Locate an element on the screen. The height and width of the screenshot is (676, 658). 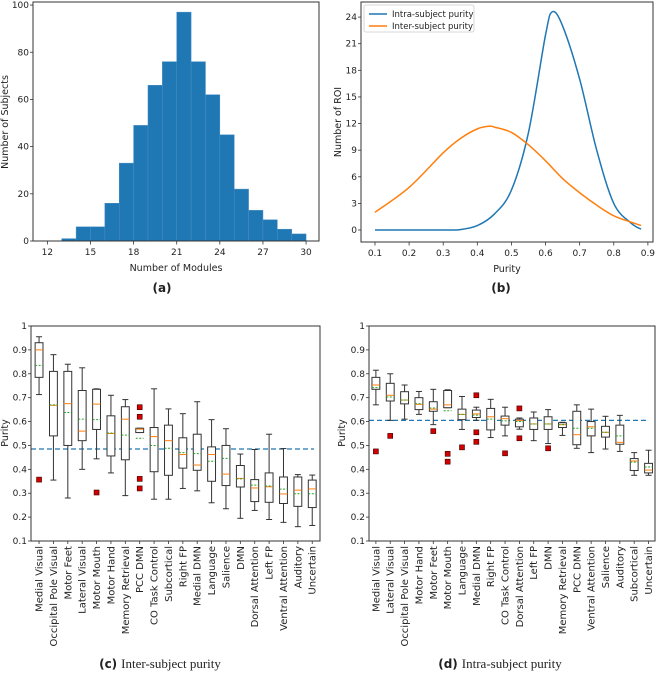
box-left-fp is located at coordinates (534, 426).